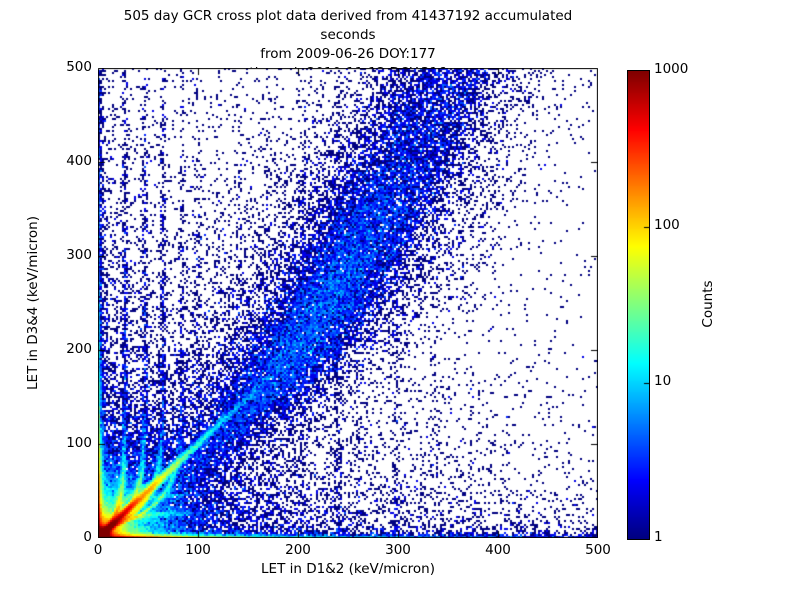  What do you see at coordinates (79, 255) in the screenshot?
I see `y-tick-label: 300` at bounding box center [79, 255].